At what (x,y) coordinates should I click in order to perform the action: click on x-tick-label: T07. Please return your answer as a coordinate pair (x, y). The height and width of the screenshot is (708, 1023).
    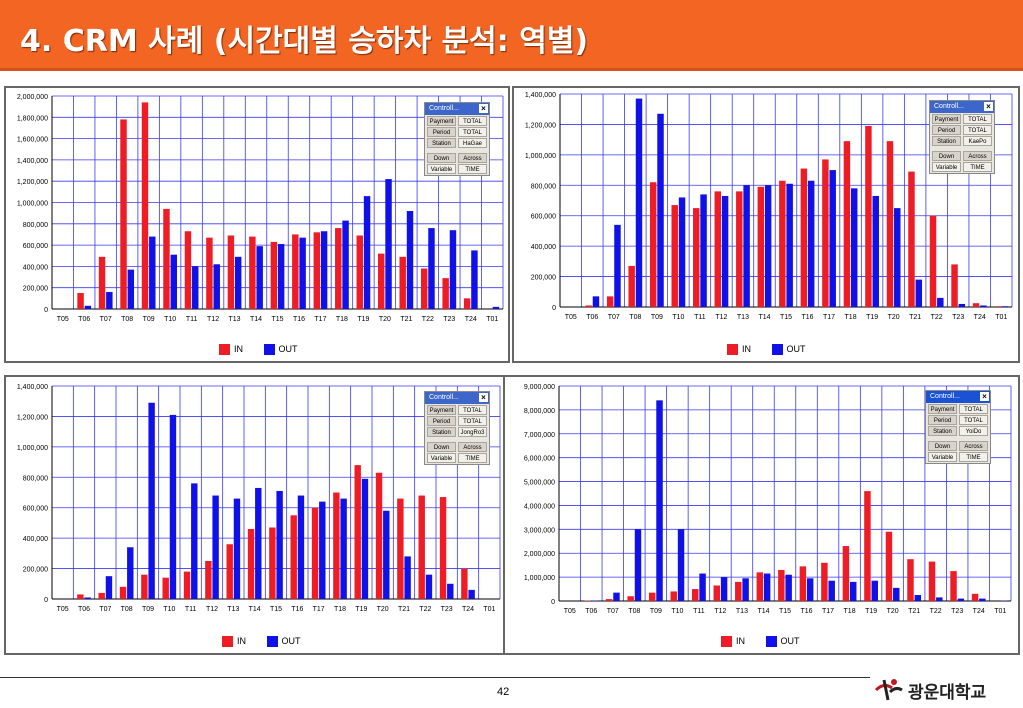
    Looking at the image, I should click on (106, 319).